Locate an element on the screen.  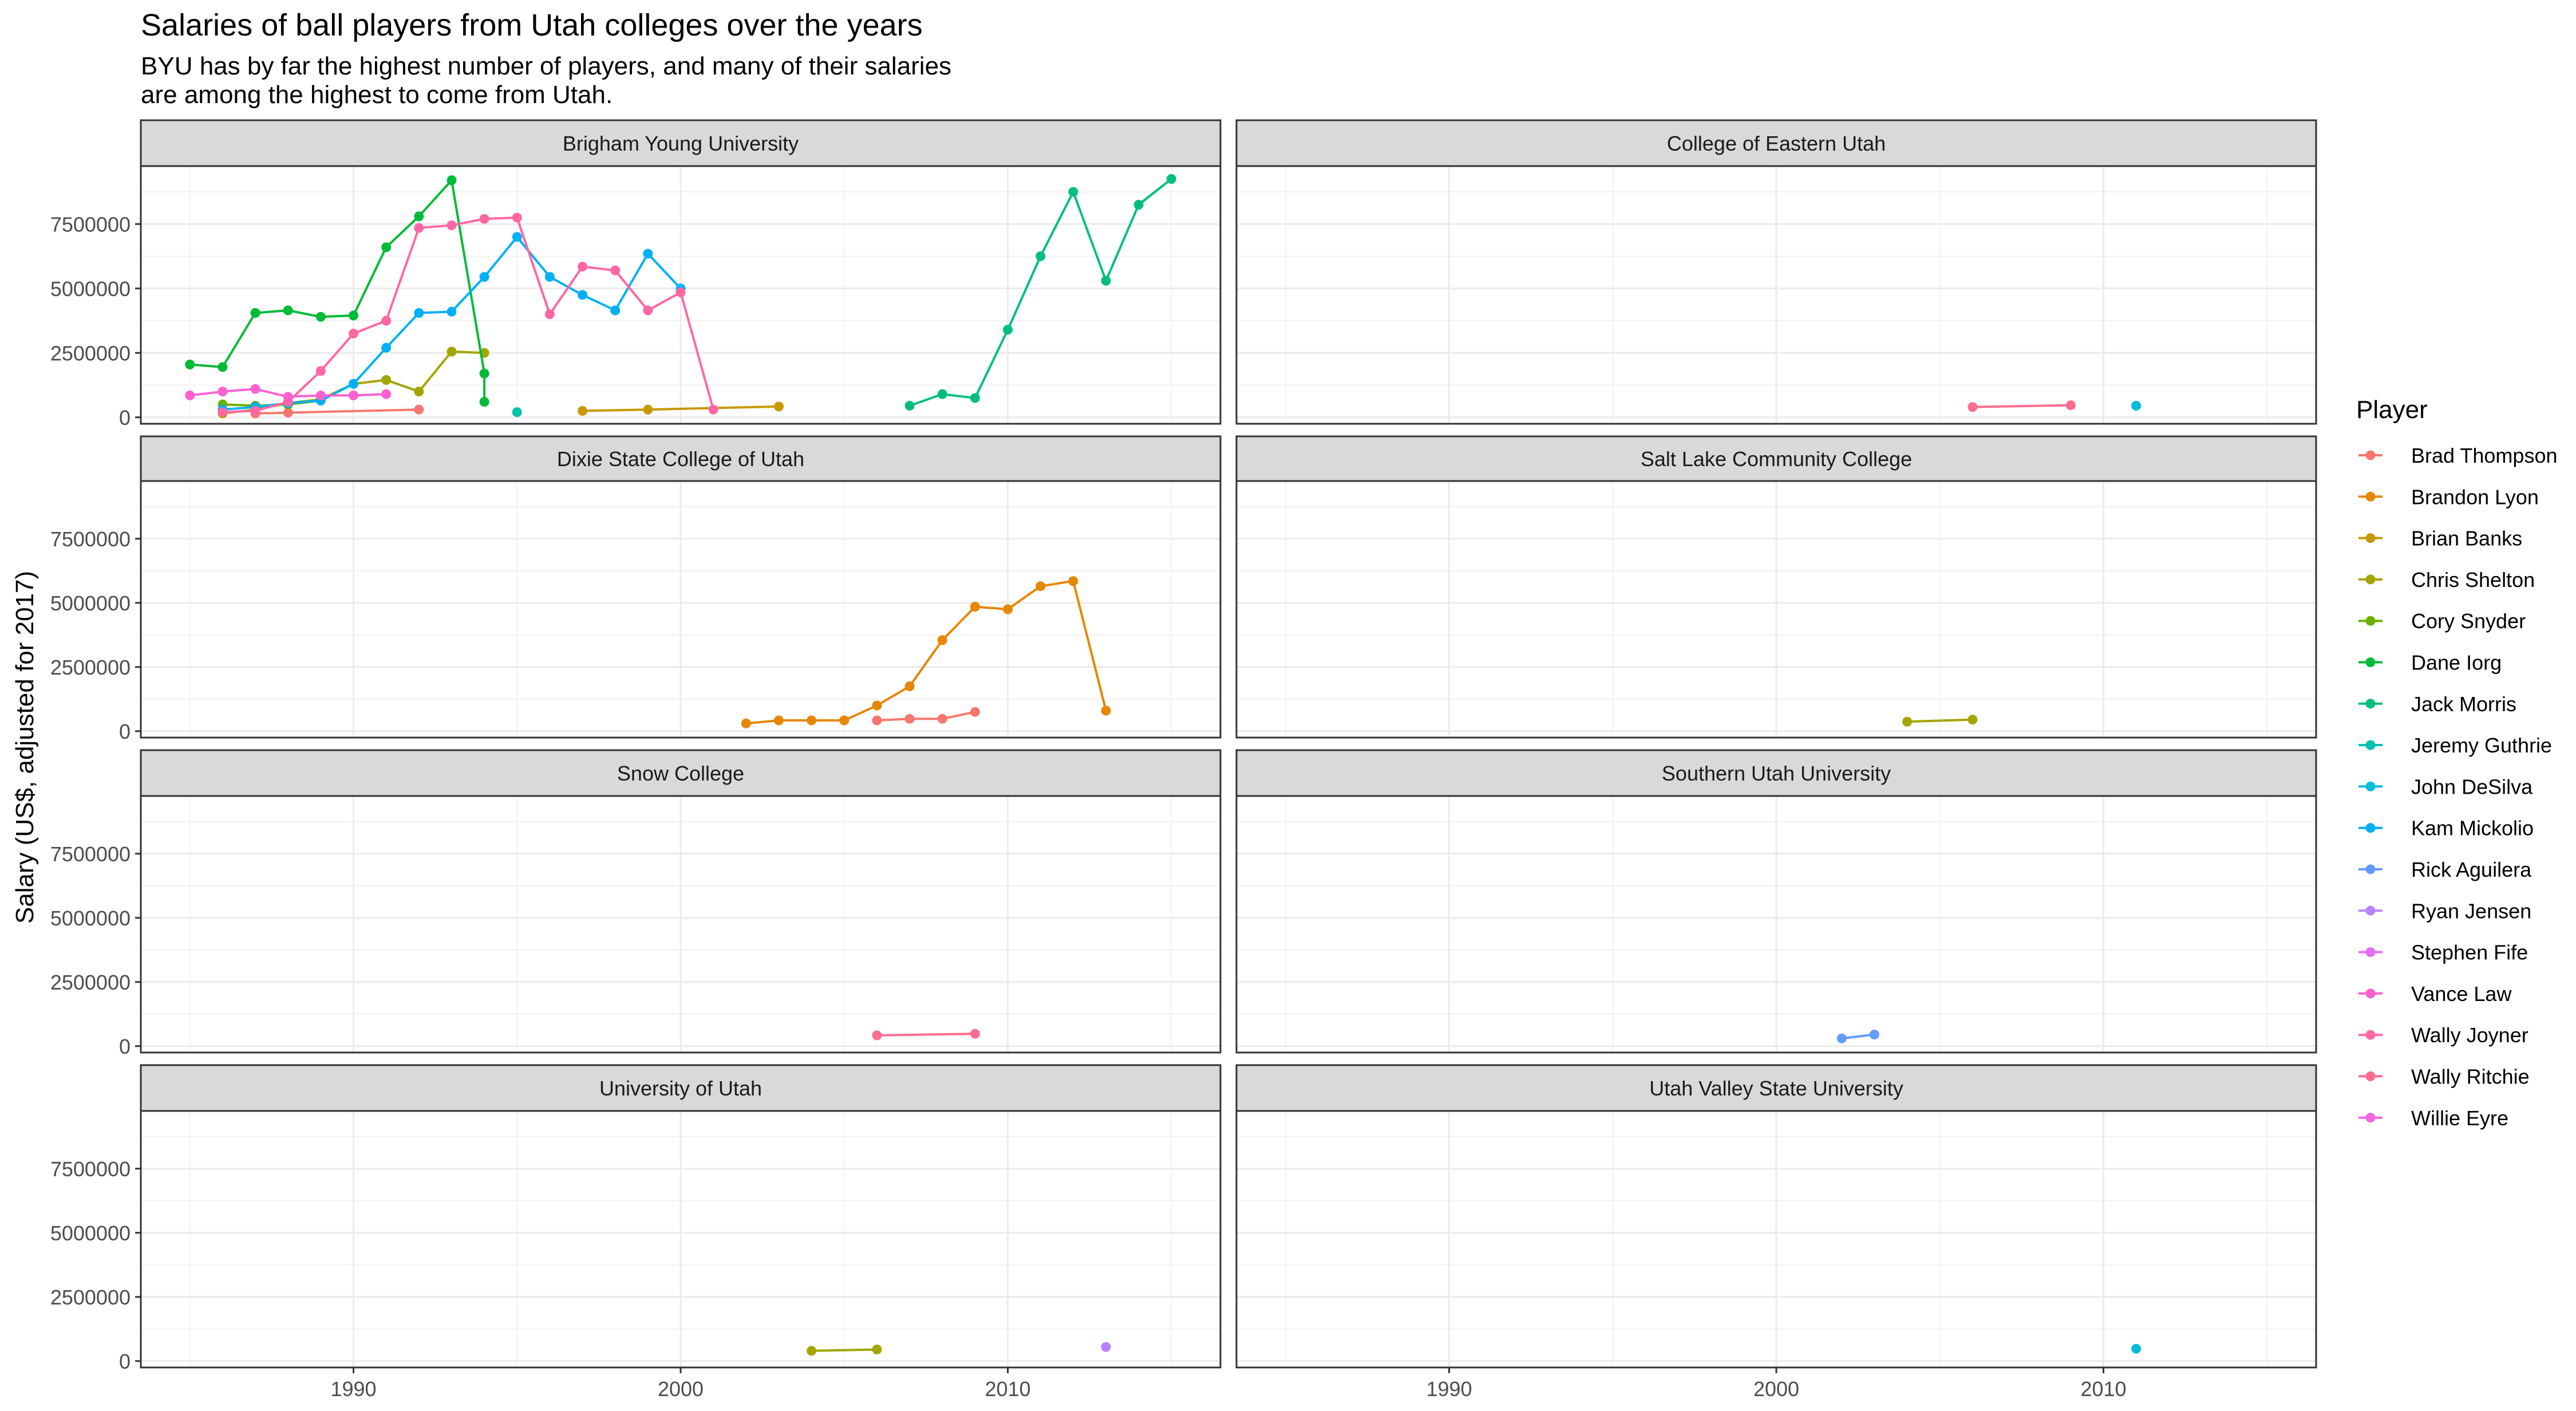
x-tick-label: 2010 is located at coordinates (1007, 1389).